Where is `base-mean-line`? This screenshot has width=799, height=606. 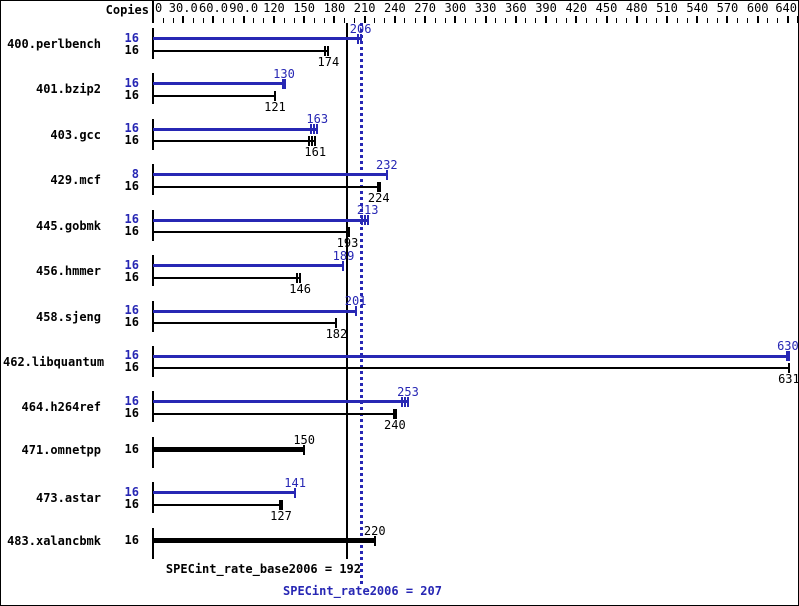
base-mean-line is located at coordinates (346, 291).